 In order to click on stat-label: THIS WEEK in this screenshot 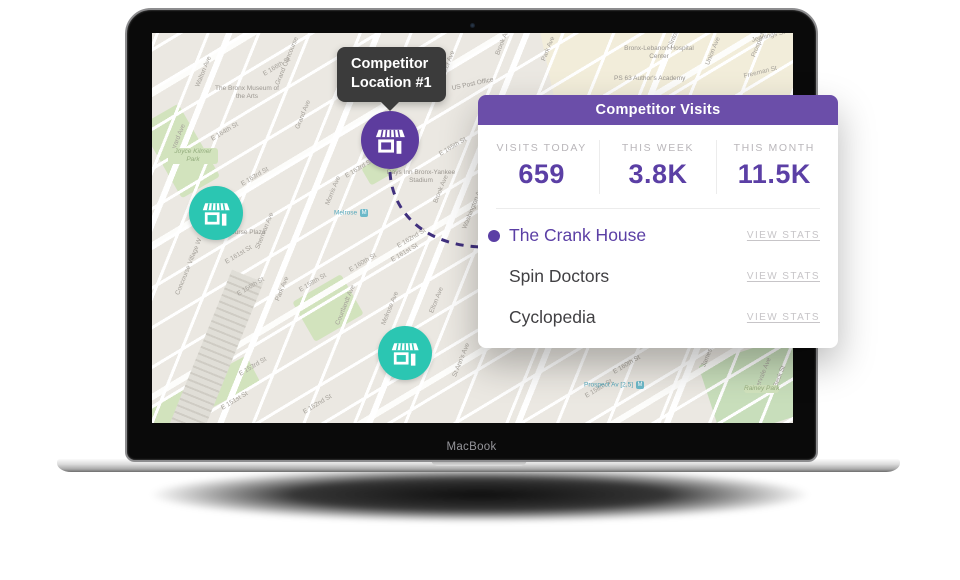, I will do `click(658, 148)`.